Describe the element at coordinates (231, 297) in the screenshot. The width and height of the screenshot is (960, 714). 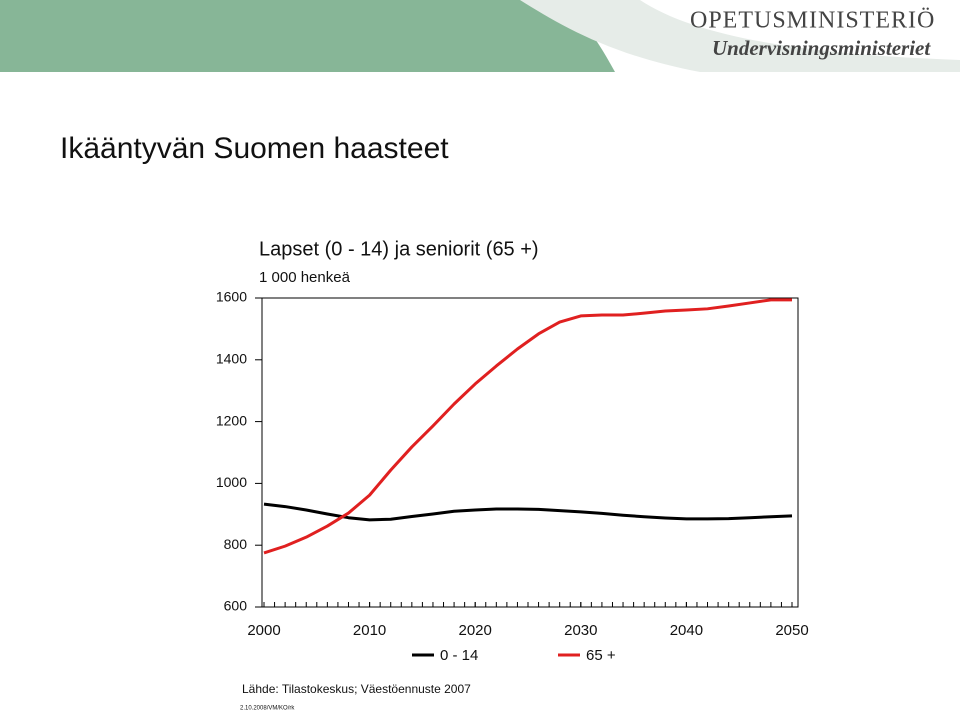
I see `y-tick-label: 1600` at that location.